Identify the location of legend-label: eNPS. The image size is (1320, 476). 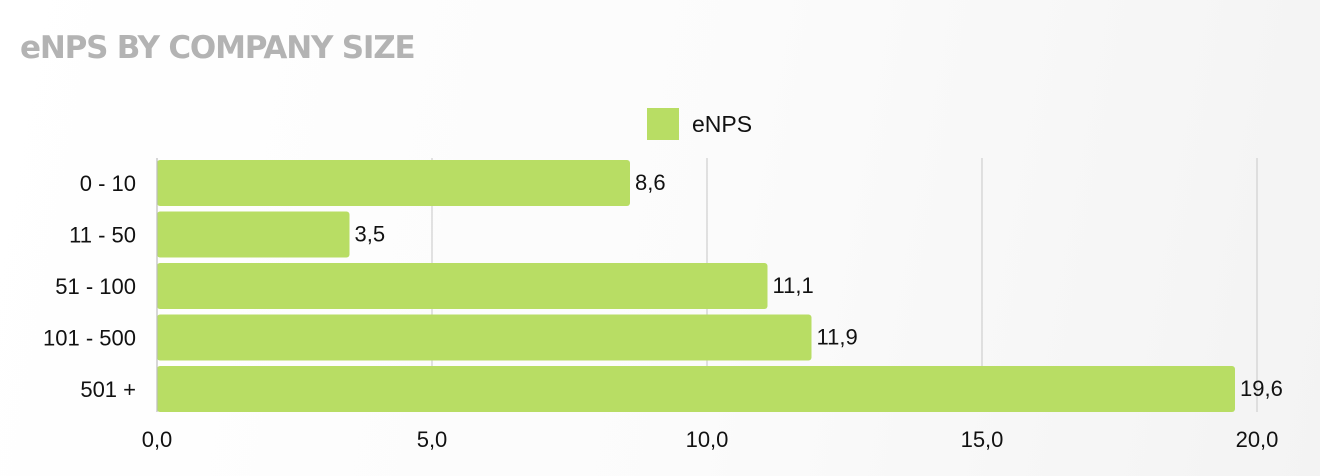
(722, 123).